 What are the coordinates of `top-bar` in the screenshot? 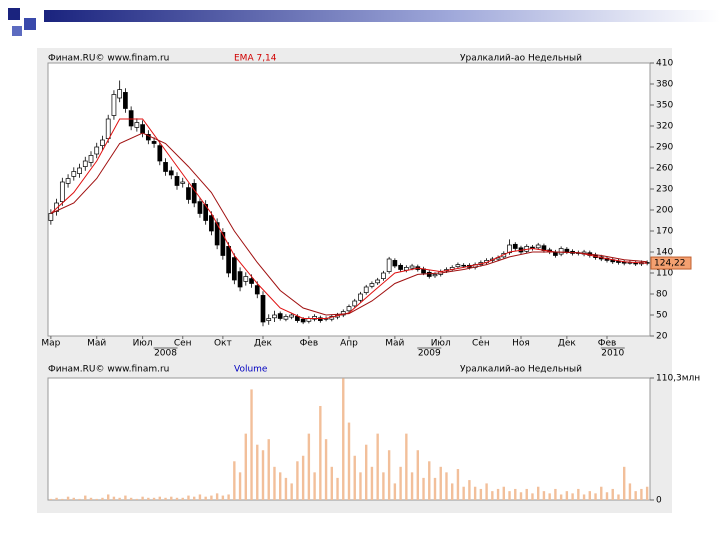 It's located at (382, 16).